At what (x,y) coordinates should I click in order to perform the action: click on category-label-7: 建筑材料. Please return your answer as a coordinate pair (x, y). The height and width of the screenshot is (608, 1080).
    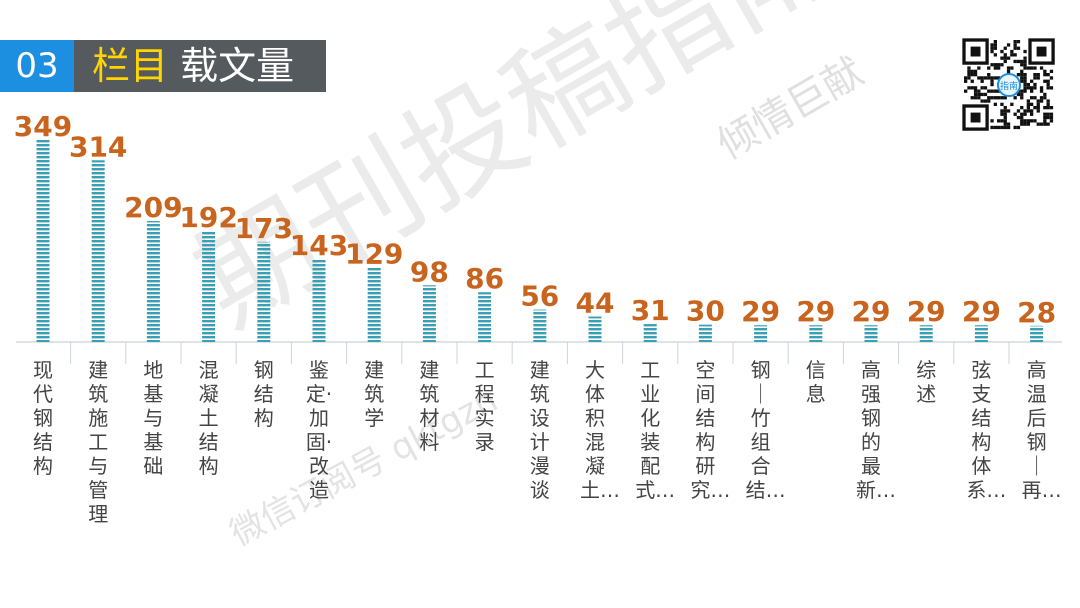
    Looking at the image, I should click on (429, 406).